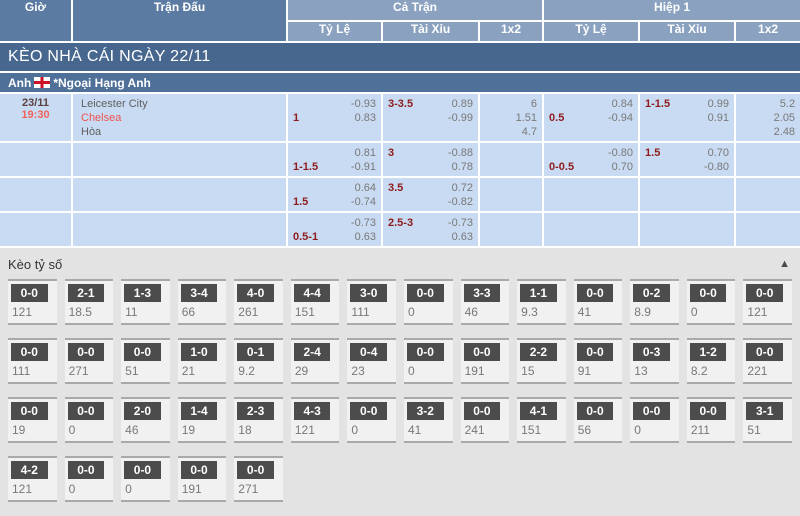 Image resolution: width=800 pixels, height=516 pixels. I want to click on score-odds-cell: 3-3 46, so click(485, 302).